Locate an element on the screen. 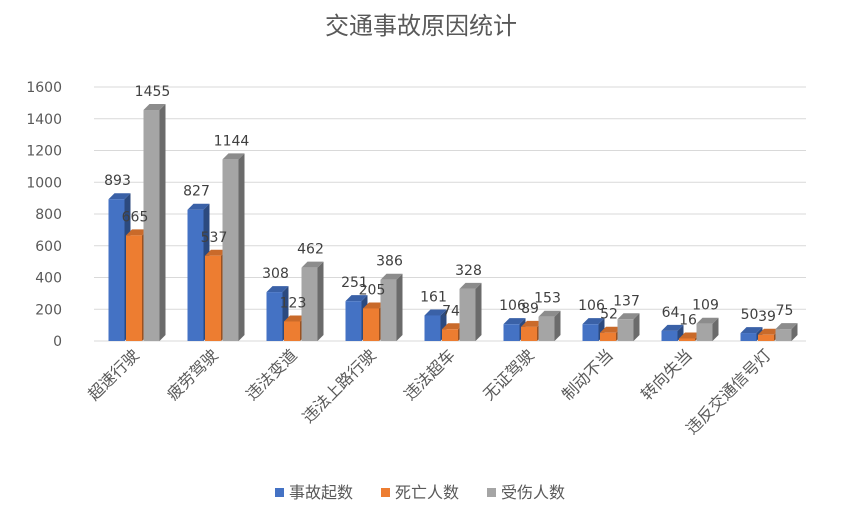 The image size is (842, 519). x-tick-label: 违法变道 is located at coordinates (271, 374).